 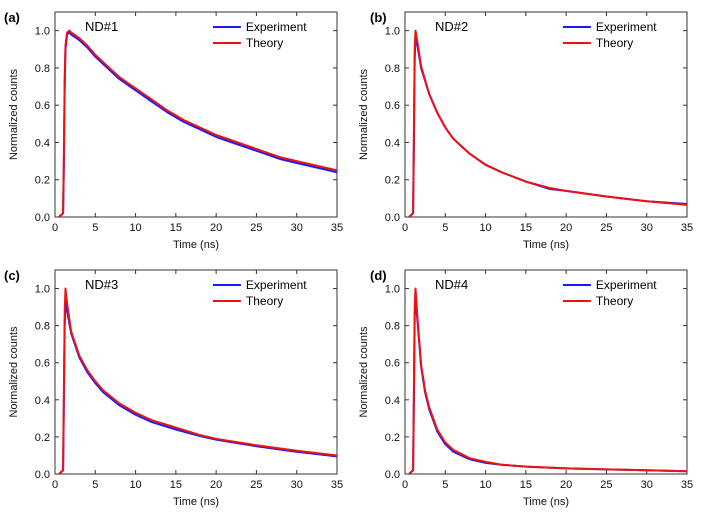 I want to click on sample-label: ND#3, so click(x=101, y=284).